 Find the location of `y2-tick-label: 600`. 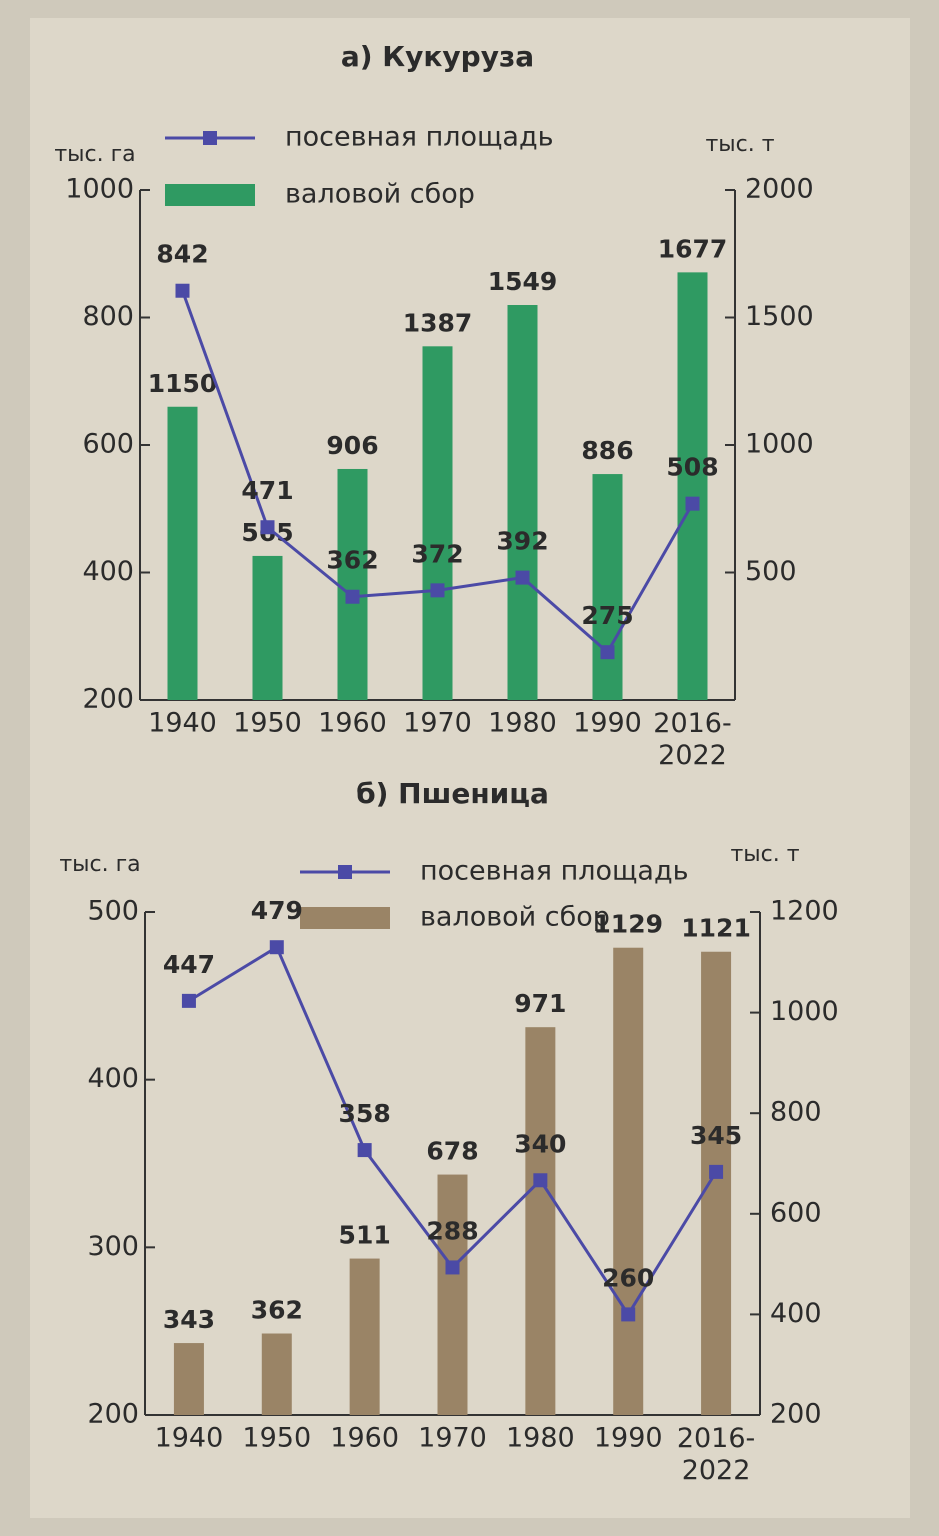

y2-tick-label: 600 is located at coordinates (796, 1212).